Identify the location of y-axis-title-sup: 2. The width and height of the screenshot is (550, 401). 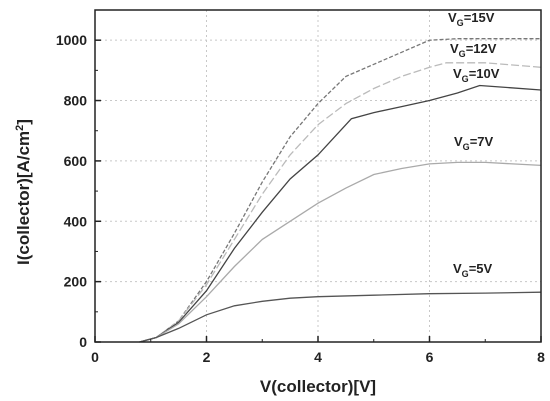
(20, 128).